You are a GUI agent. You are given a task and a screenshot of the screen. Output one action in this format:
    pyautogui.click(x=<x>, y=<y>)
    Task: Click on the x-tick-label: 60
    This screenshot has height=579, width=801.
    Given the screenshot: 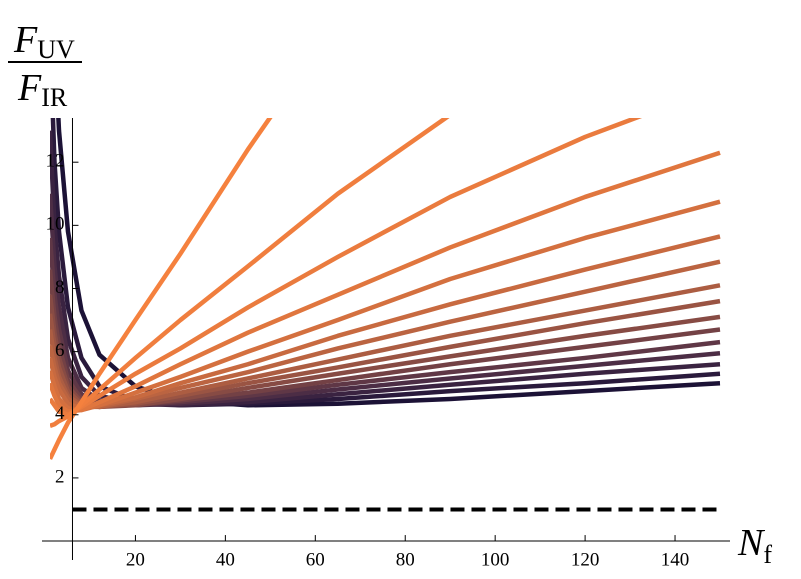 What is the action you would take?
    pyautogui.click(x=315, y=559)
    